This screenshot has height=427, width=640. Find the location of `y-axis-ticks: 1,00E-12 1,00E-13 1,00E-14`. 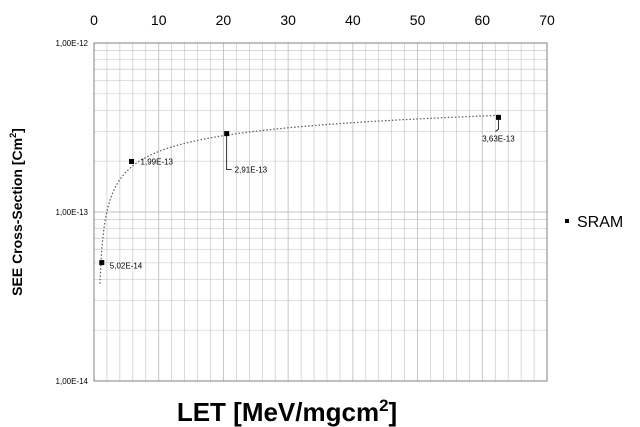

y-axis-ticks: 1,00E-12 1,00E-13 1,00E-14 is located at coordinates (72, 212).